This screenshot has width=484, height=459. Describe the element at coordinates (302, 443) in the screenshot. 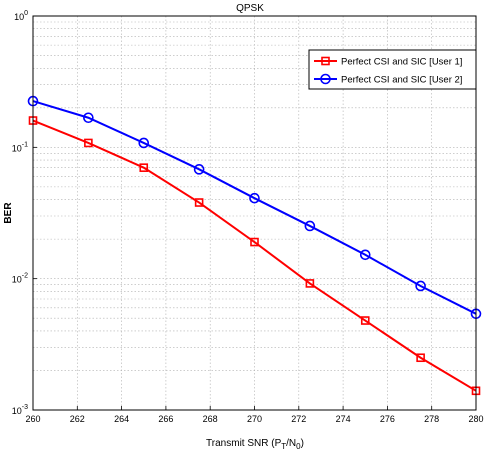

I see `x-axis-label-end: )` at that location.